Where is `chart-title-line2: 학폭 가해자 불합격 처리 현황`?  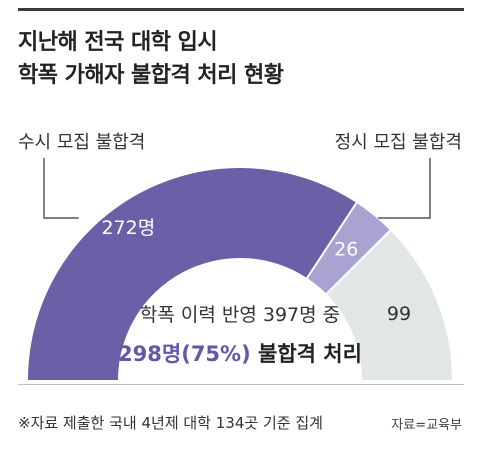 chart-title-line2: 학폭 가해자 불합격 처리 현황 is located at coordinates (151, 75).